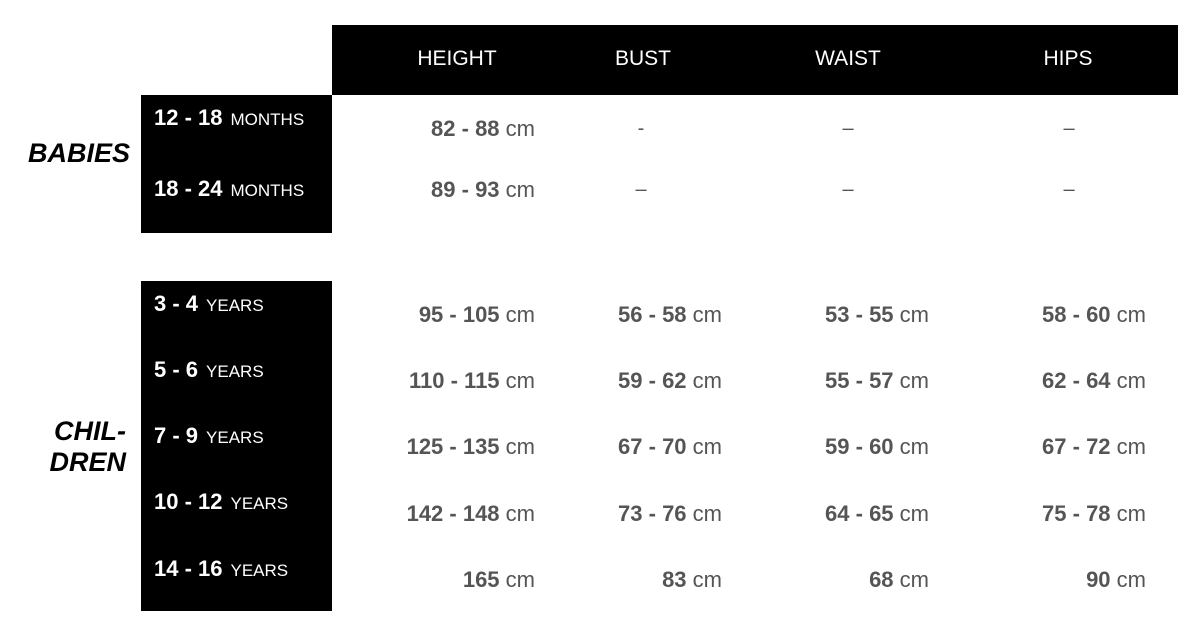  What do you see at coordinates (87, 462) in the screenshot?
I see `children-label-line2: DREN` at bounding box center [87, 462].